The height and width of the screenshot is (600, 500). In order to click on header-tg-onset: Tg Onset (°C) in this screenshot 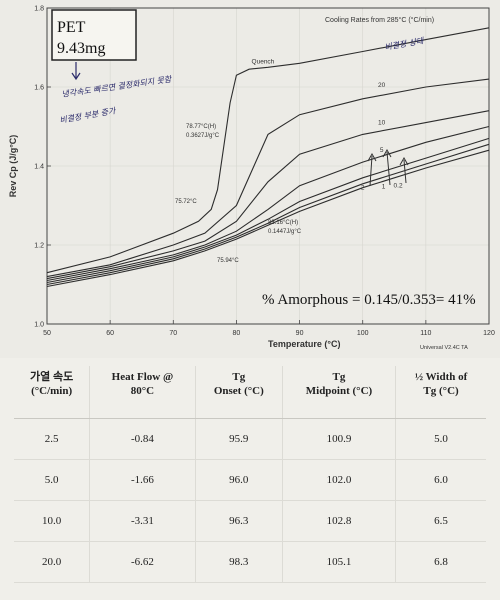, I will do `click(238, 392)`.